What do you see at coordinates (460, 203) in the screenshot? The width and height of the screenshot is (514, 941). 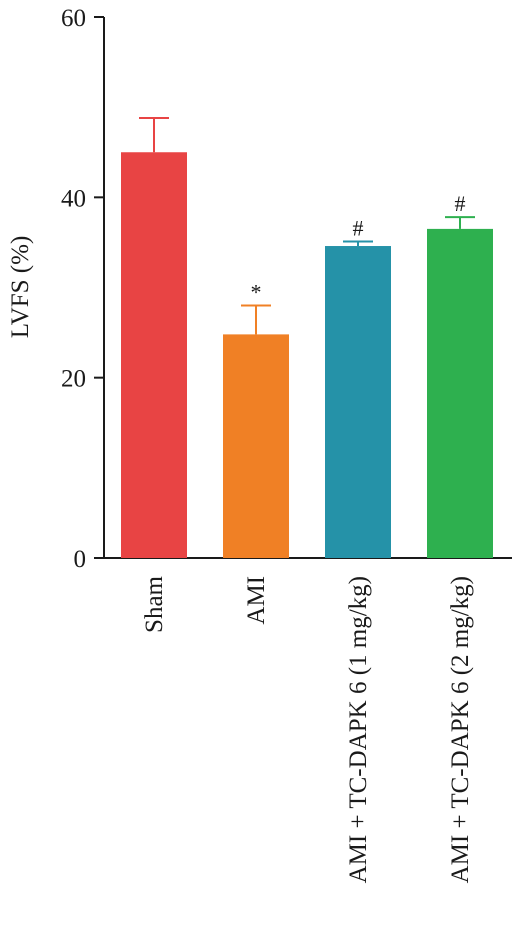 I see `significance-mark-4: #` at bounding box center [460, 203].